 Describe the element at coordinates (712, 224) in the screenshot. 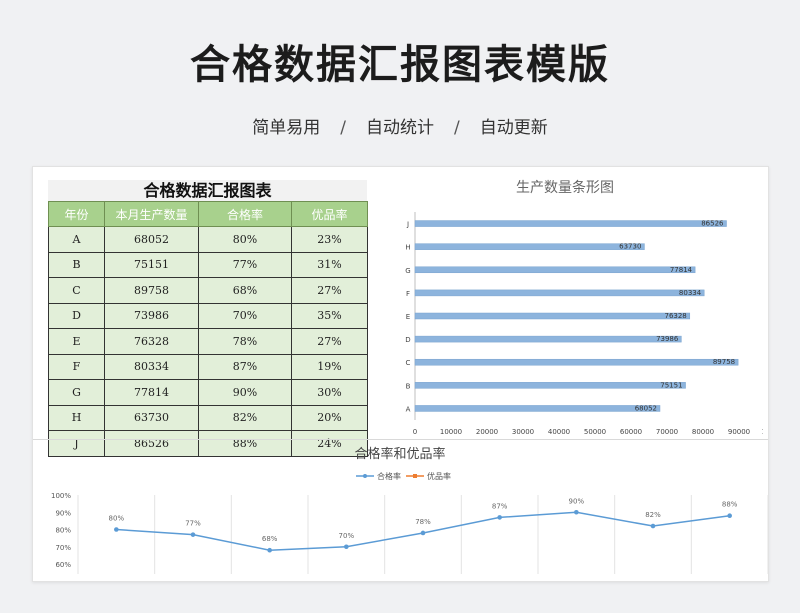

I see `bar-data-label: 86526` at that location.